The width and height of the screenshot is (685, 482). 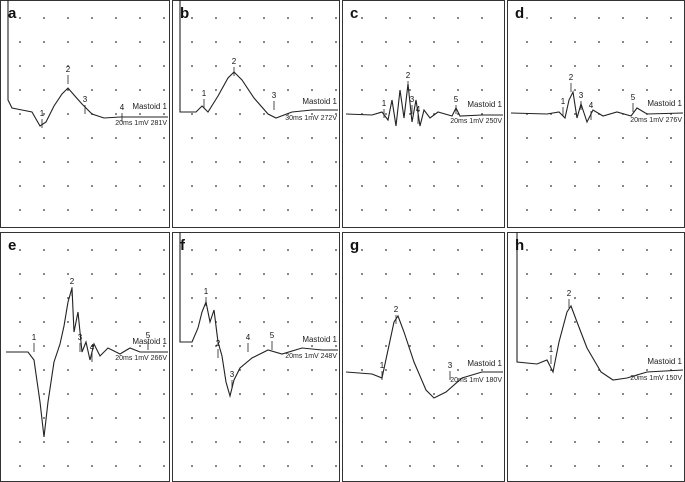 What do you see at coordinates (423, 357) in the screenshot?
I see `panel: g 1 2 3 Mastoid 1 20ms 1mV 180V` at bounding box center [423, 357].